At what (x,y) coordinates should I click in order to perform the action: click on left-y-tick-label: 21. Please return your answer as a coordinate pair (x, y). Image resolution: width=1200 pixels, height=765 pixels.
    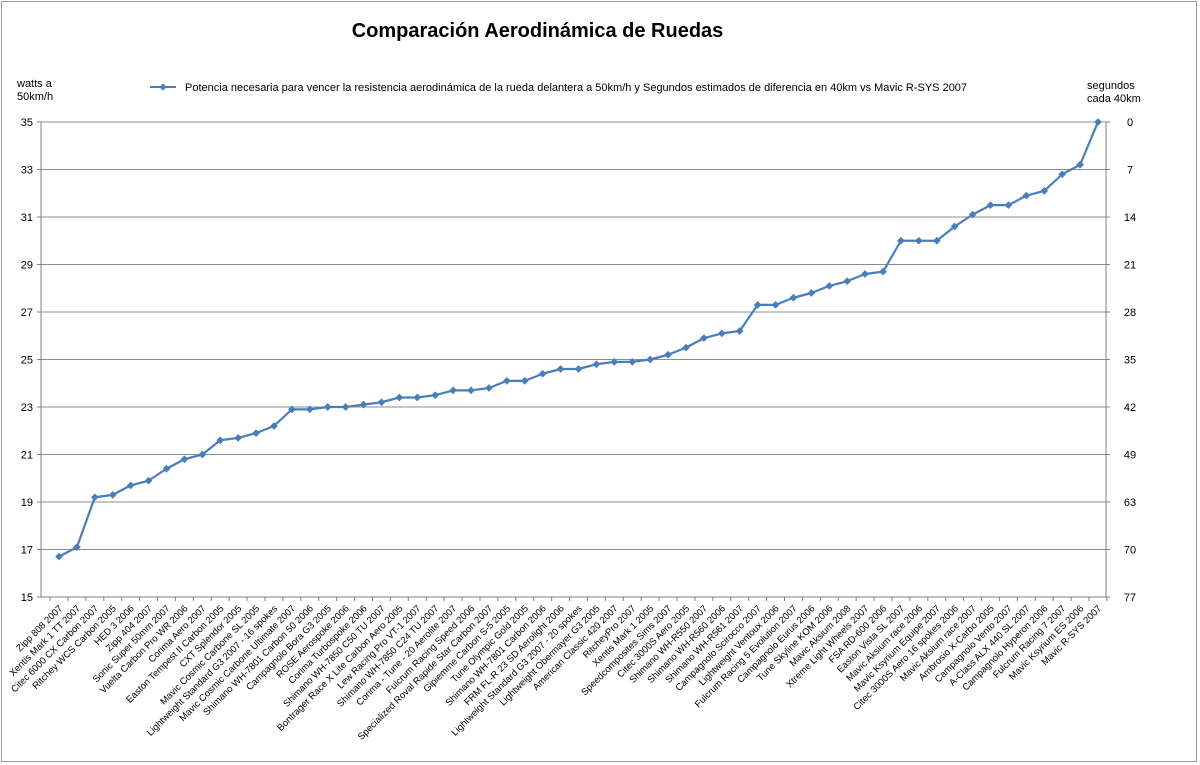
    Looking at the image, I should click on (27, 456).